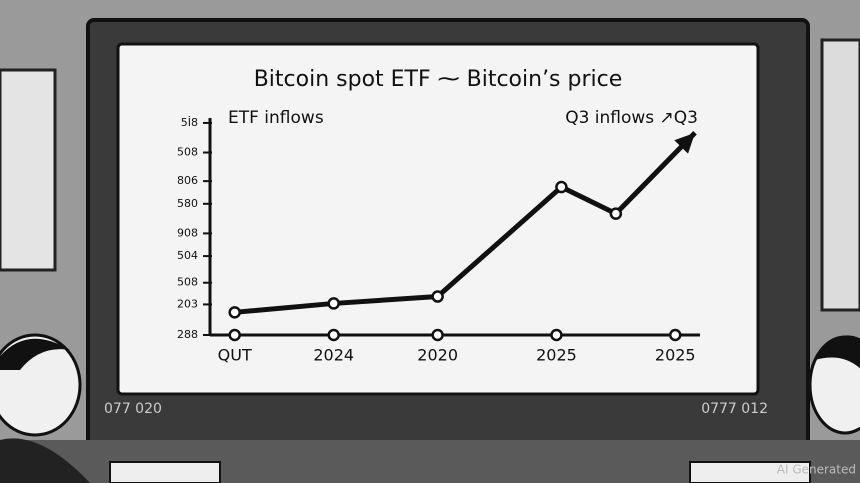 The width and height of the screenshot is (860, 483). I want to click on y-tick-label: 203, so click(187, 303).